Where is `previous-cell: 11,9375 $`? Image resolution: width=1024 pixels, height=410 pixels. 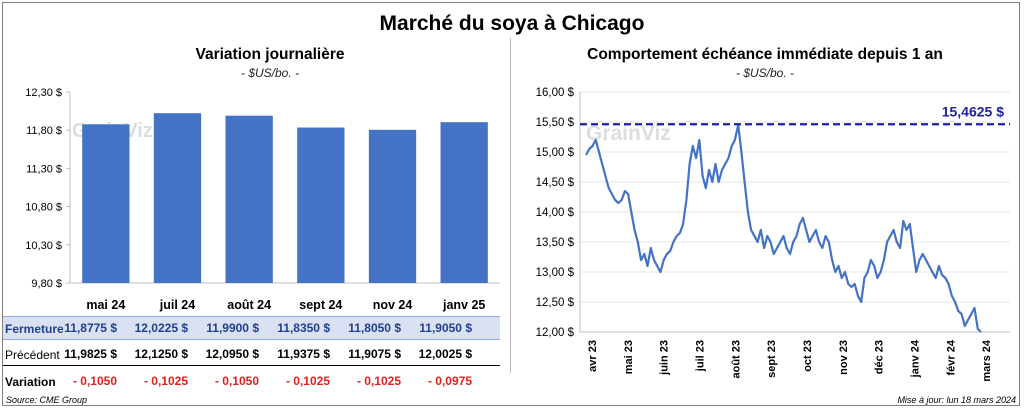 previous-cell: 11,9375 $ is located at coordinates (303, 354).